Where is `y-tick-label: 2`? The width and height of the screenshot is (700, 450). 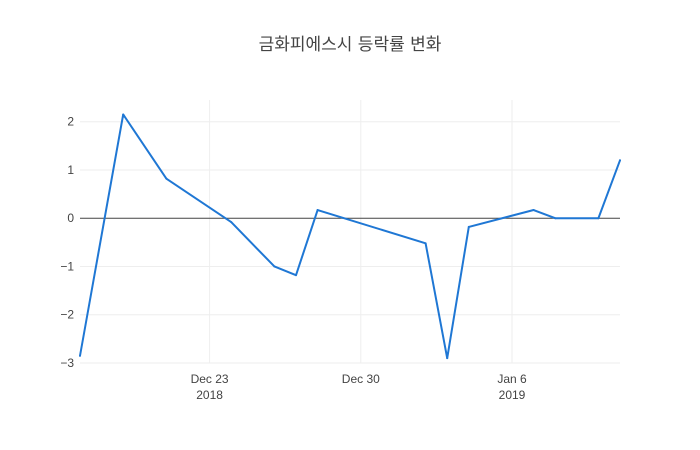
y-tick-label: 2 is located at coordinates (70, 122).